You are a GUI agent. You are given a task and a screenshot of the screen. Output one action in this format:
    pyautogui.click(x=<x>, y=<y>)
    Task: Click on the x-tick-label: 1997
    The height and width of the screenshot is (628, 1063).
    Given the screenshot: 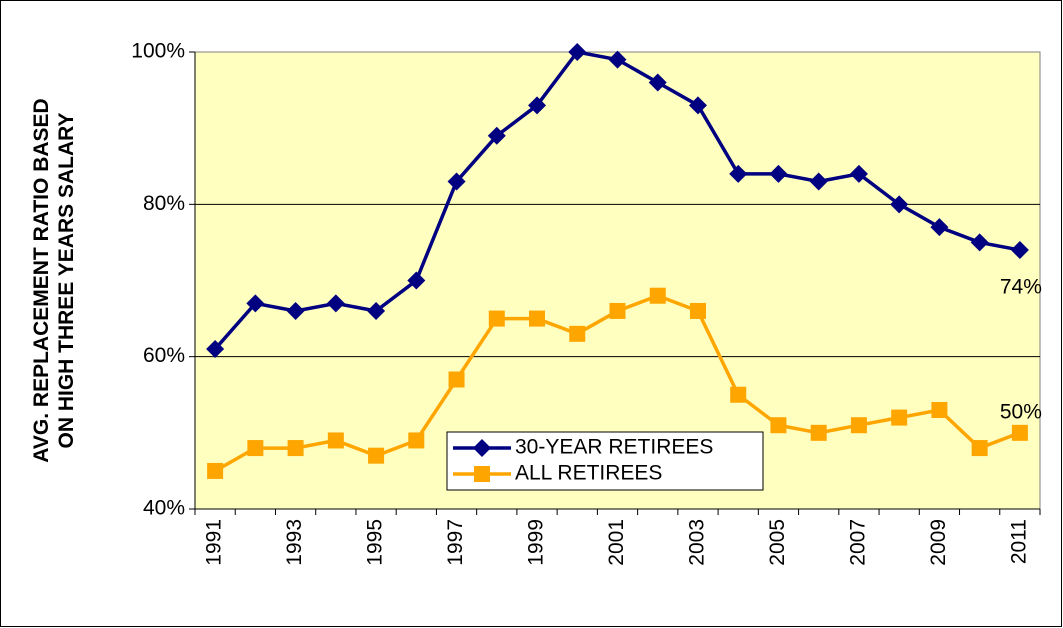 What is the action you would take?
    pyautogui.click(x=455, y=542)
    